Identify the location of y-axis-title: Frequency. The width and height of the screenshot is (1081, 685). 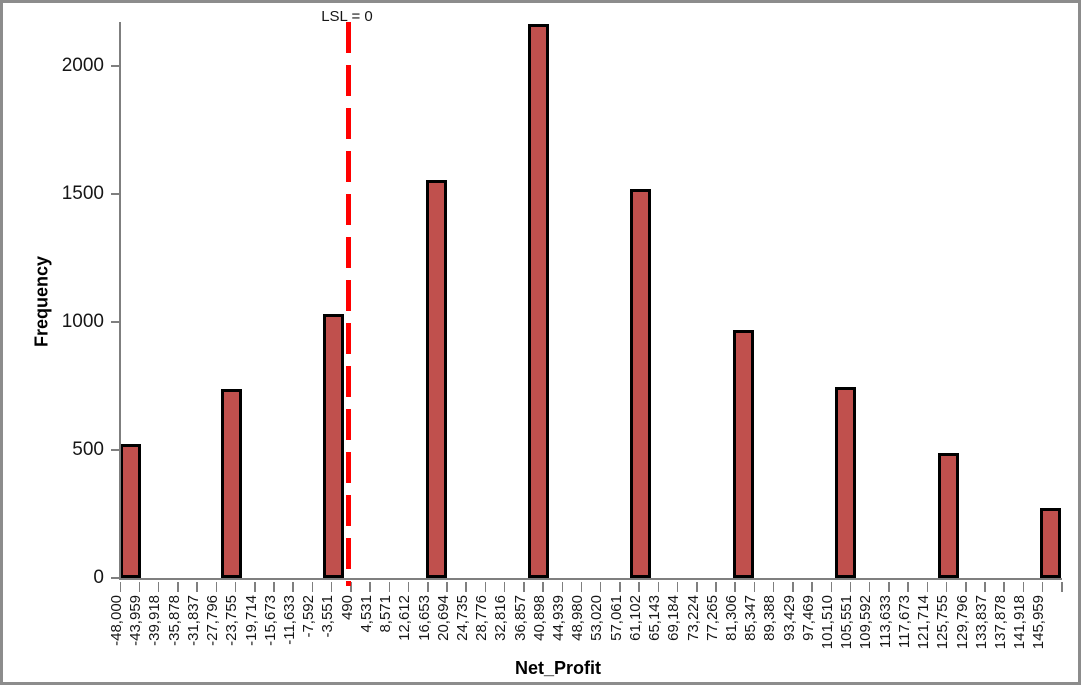
(41, 301).